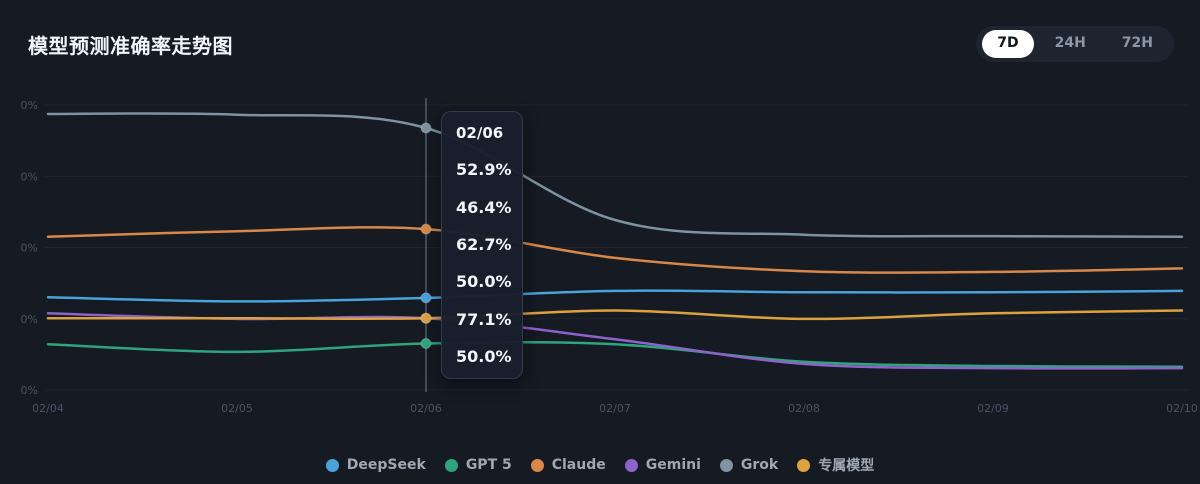  What do you see at coordinates (386, 465) in the screenshot?
I see `legend-label: DeepSeek` at bounding box center [386, 465].